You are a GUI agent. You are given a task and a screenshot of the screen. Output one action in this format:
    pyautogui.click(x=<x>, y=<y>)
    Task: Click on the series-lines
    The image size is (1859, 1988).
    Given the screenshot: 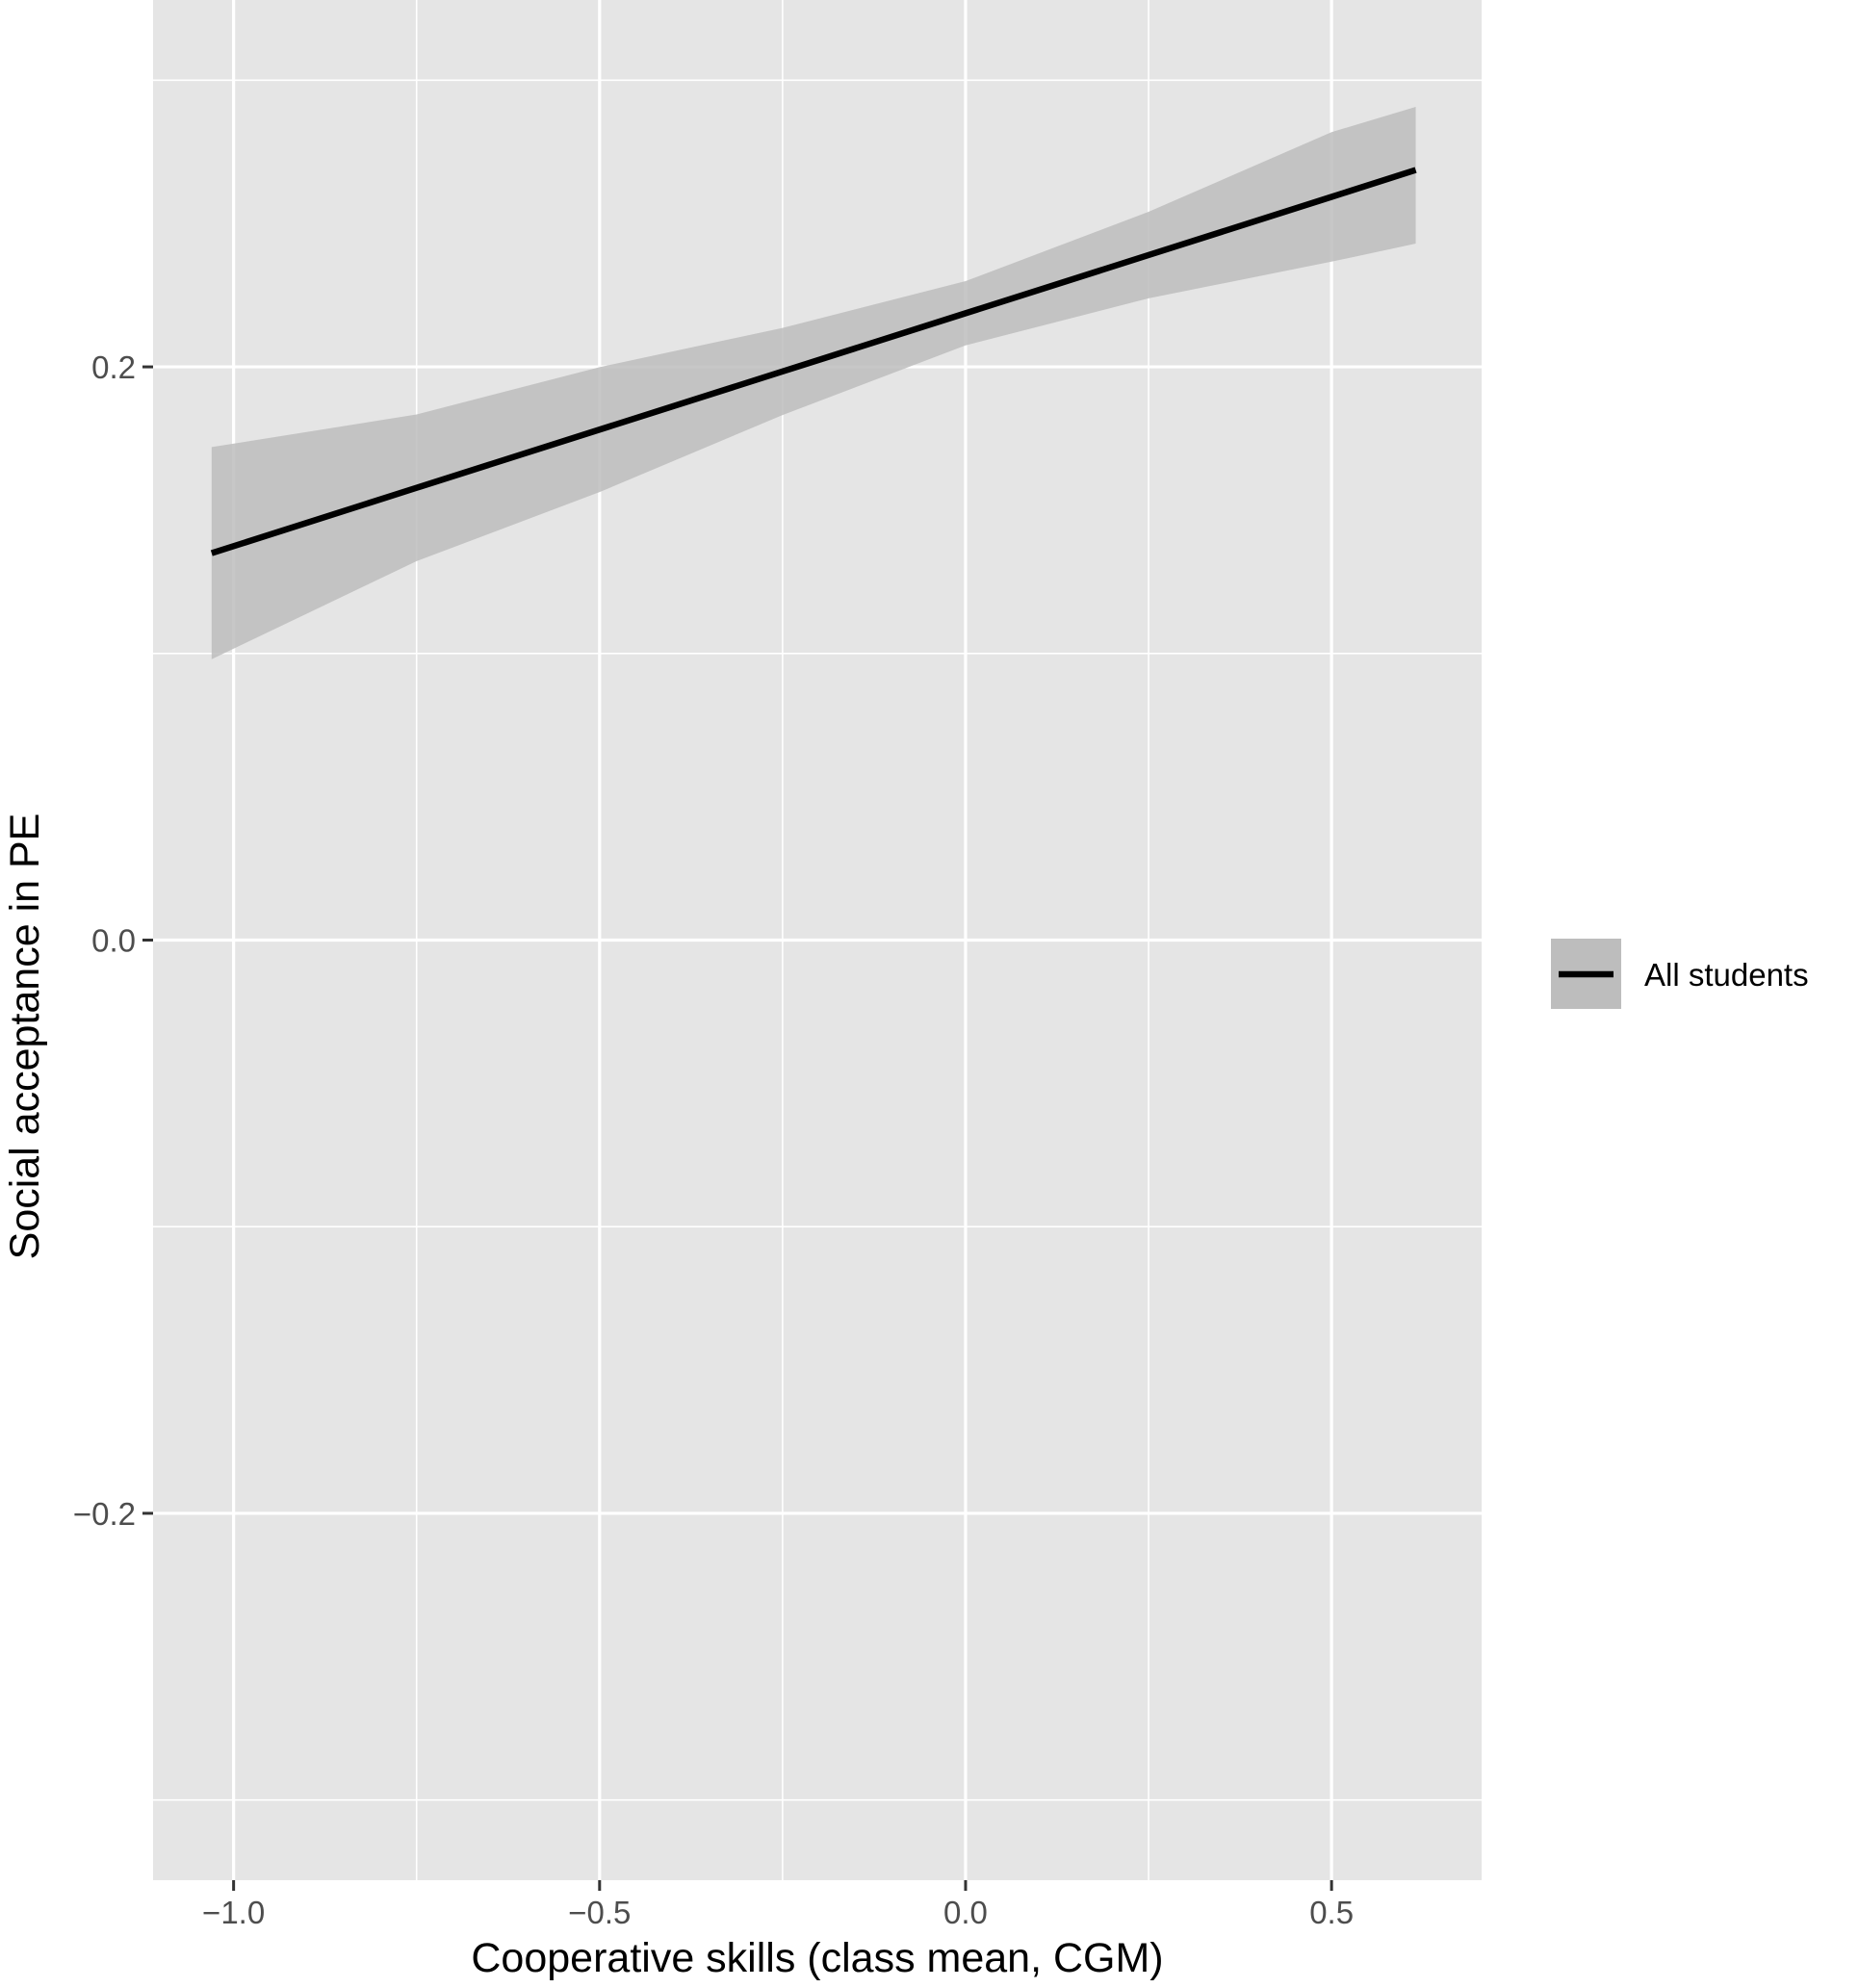 What is the action you would take?
    pyautogui.click(x=813, y=361)
    